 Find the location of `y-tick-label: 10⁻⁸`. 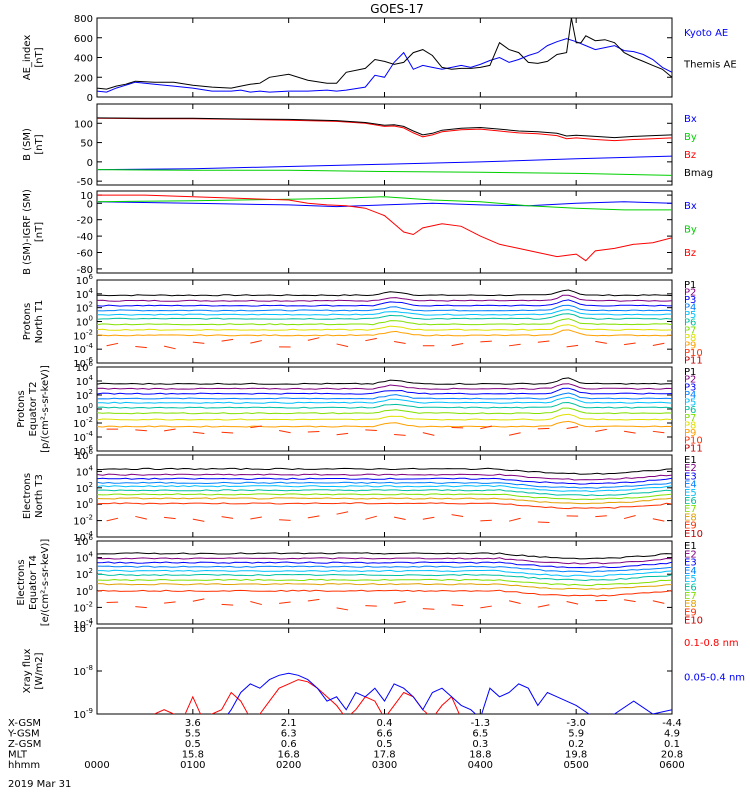

y-tick-label: 10⁻⁸ is located at coordinates (83, 671).